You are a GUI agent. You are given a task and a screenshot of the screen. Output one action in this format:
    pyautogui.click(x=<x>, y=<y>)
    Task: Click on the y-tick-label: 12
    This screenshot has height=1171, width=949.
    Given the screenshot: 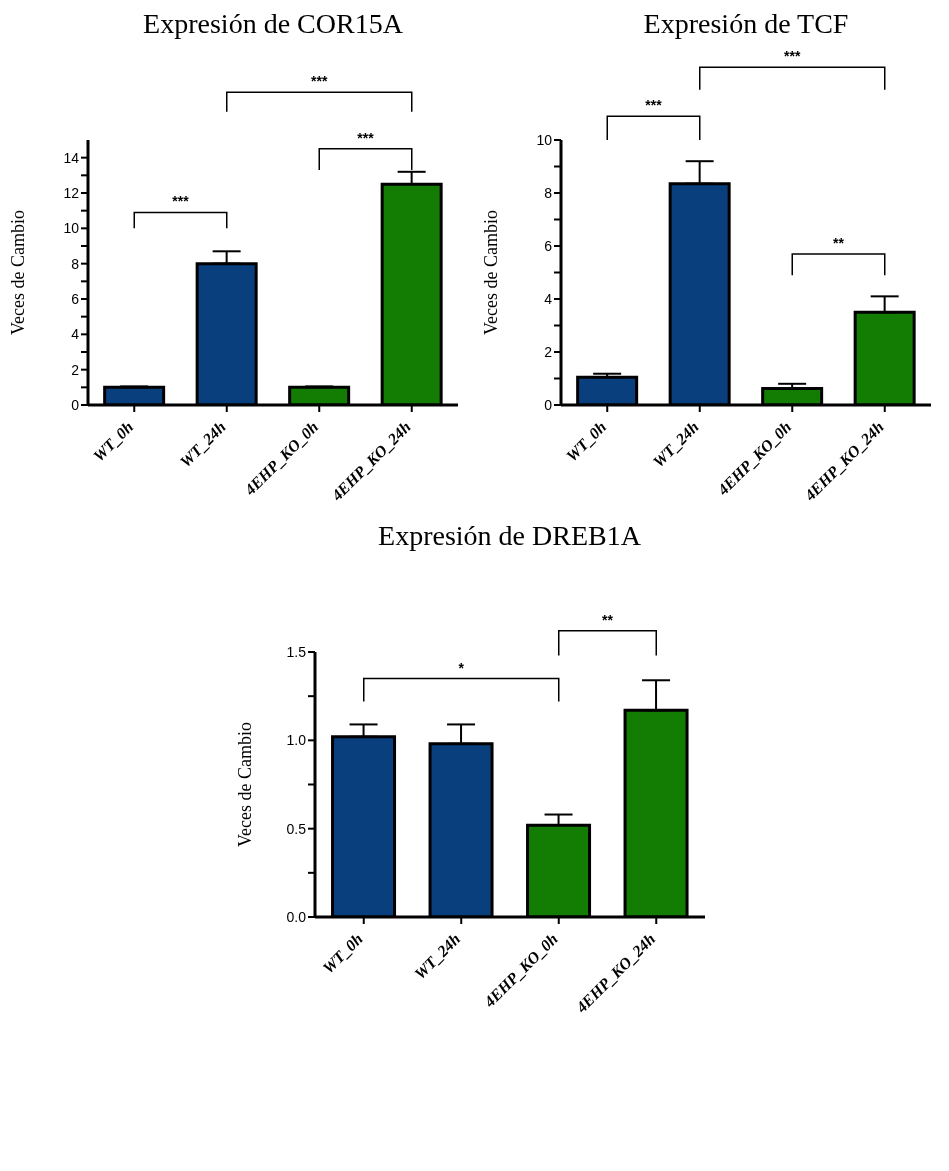 What is the action you would take?
    pyautogui.click(x=71, y=192)
    